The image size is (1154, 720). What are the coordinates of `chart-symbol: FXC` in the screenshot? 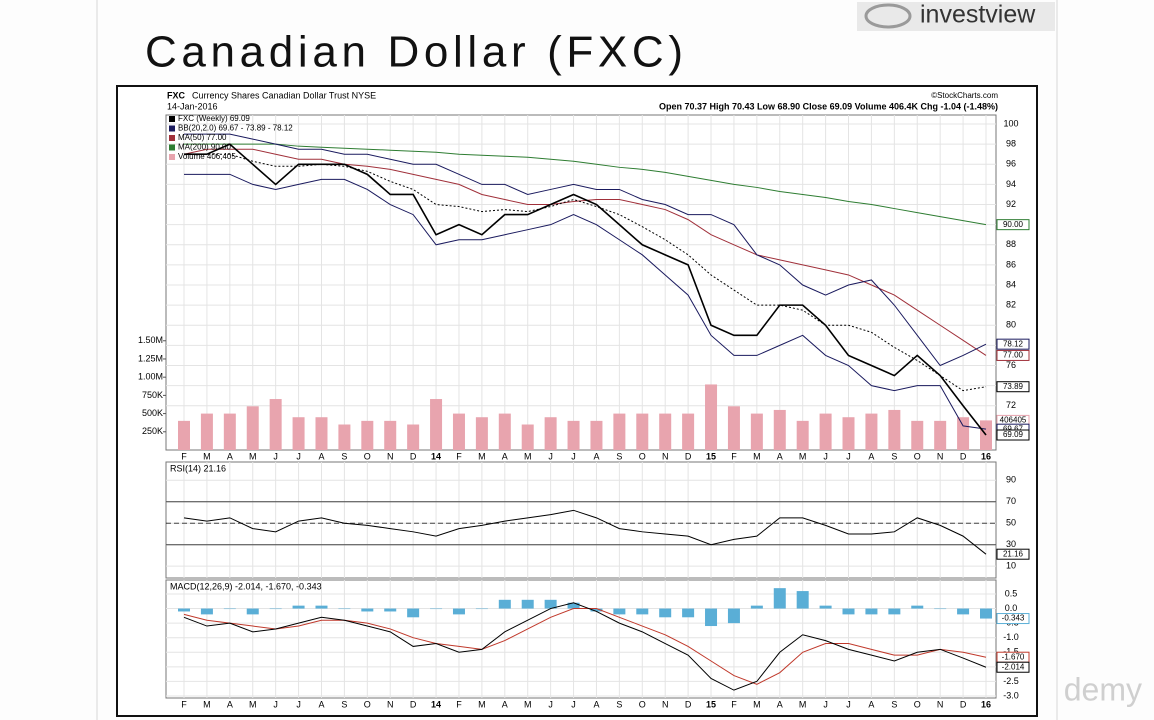 It's located at (176, 95).